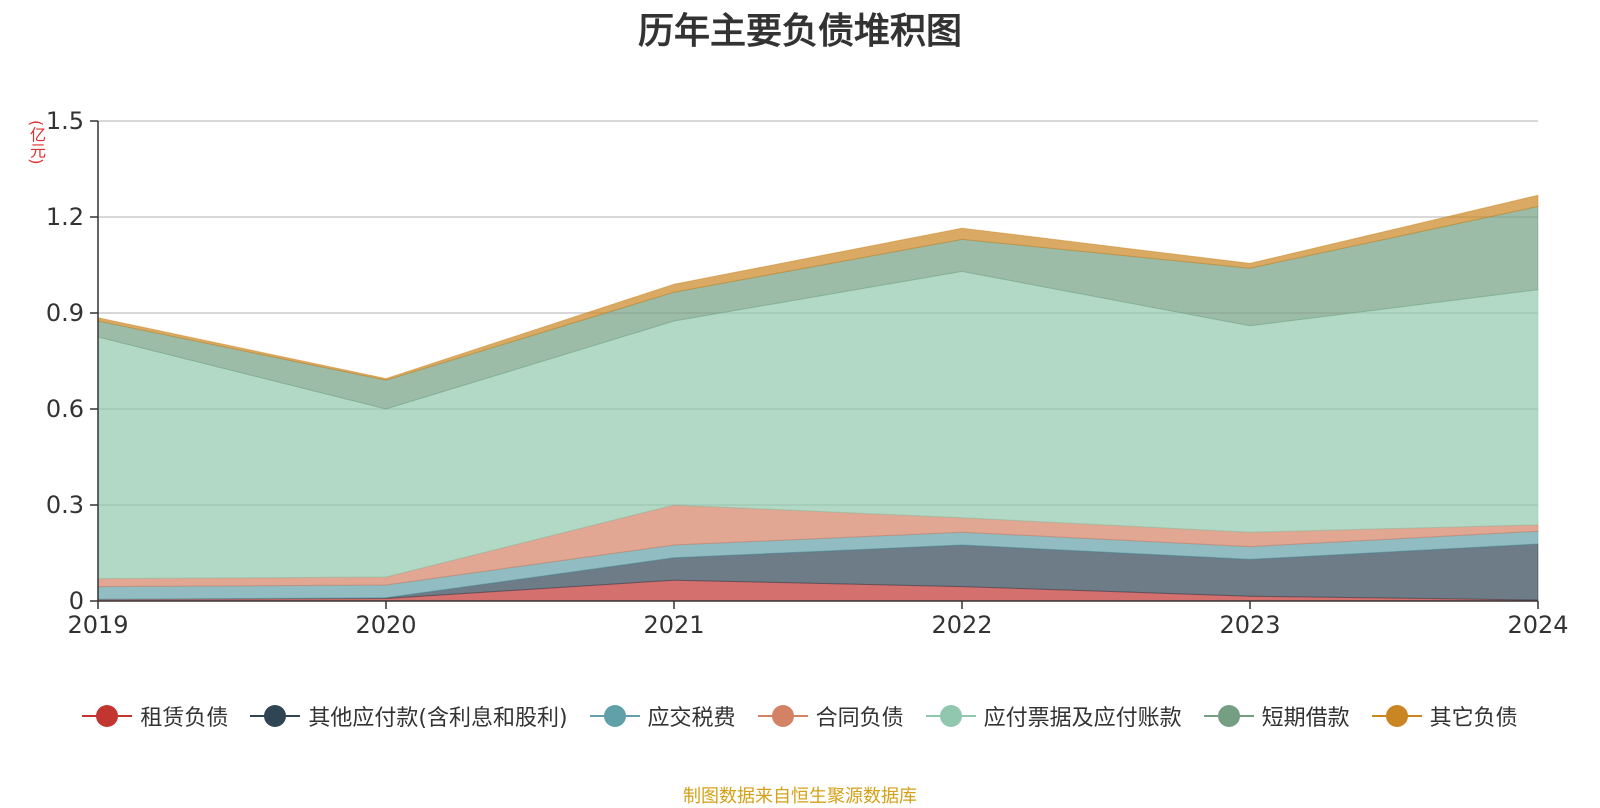 Image resolution: width=1600 pixels, height=808 pixels. Describe the element at coordinates (97, 625) in the screenshot. I see `x-tick-label: 2019` at that location.